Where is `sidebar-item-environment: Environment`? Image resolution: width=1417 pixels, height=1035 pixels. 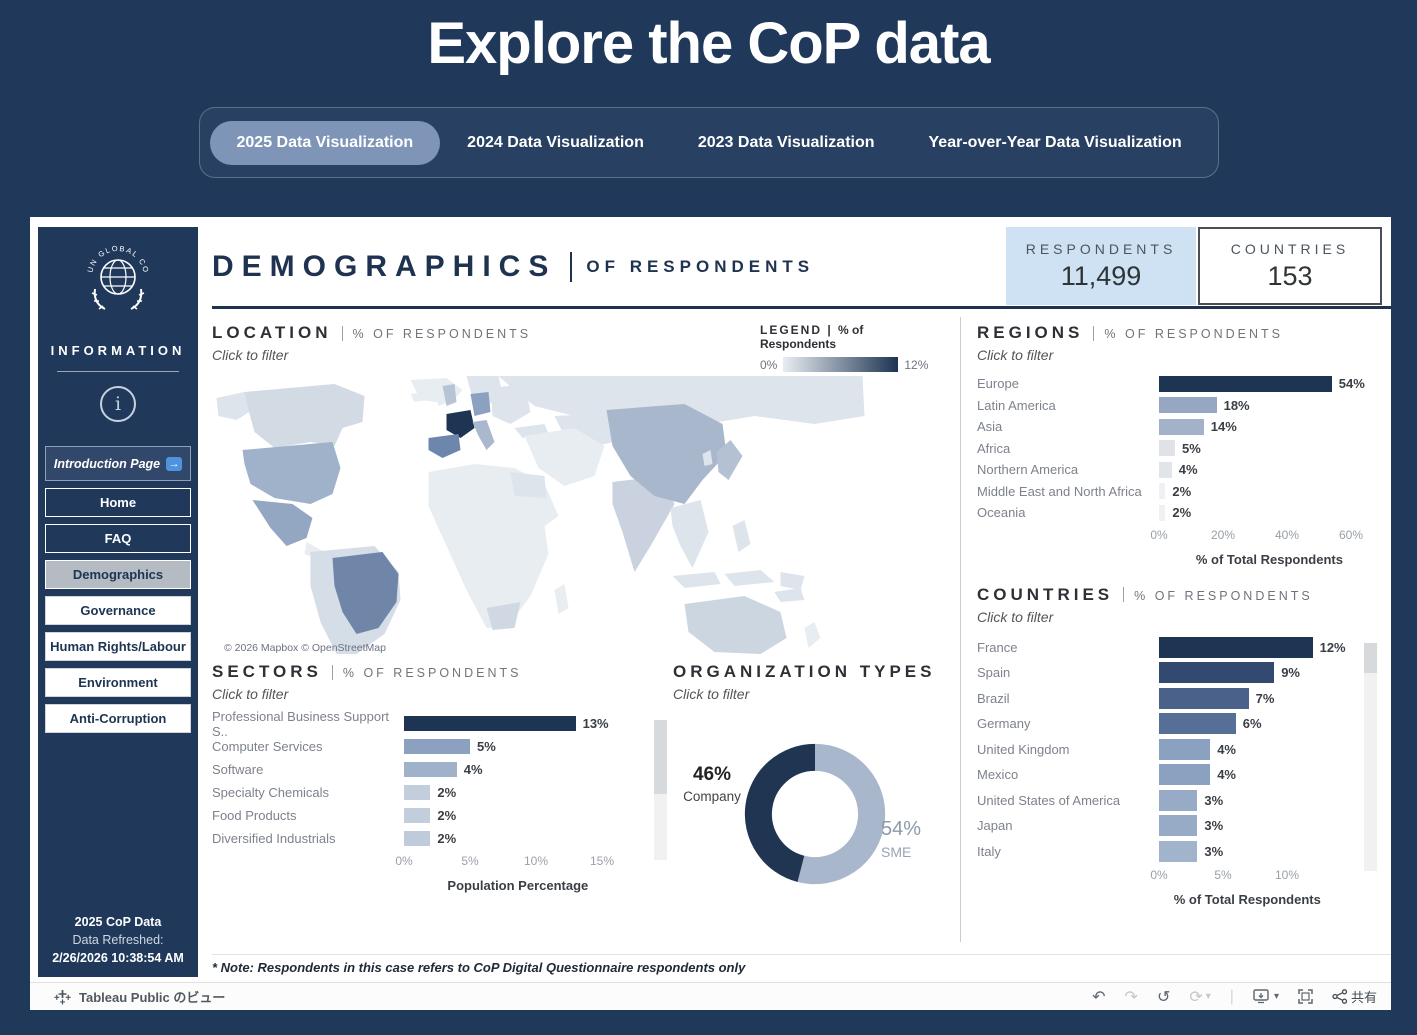
sidebar-item-environment: Environment is located at coordinates (118, 682).